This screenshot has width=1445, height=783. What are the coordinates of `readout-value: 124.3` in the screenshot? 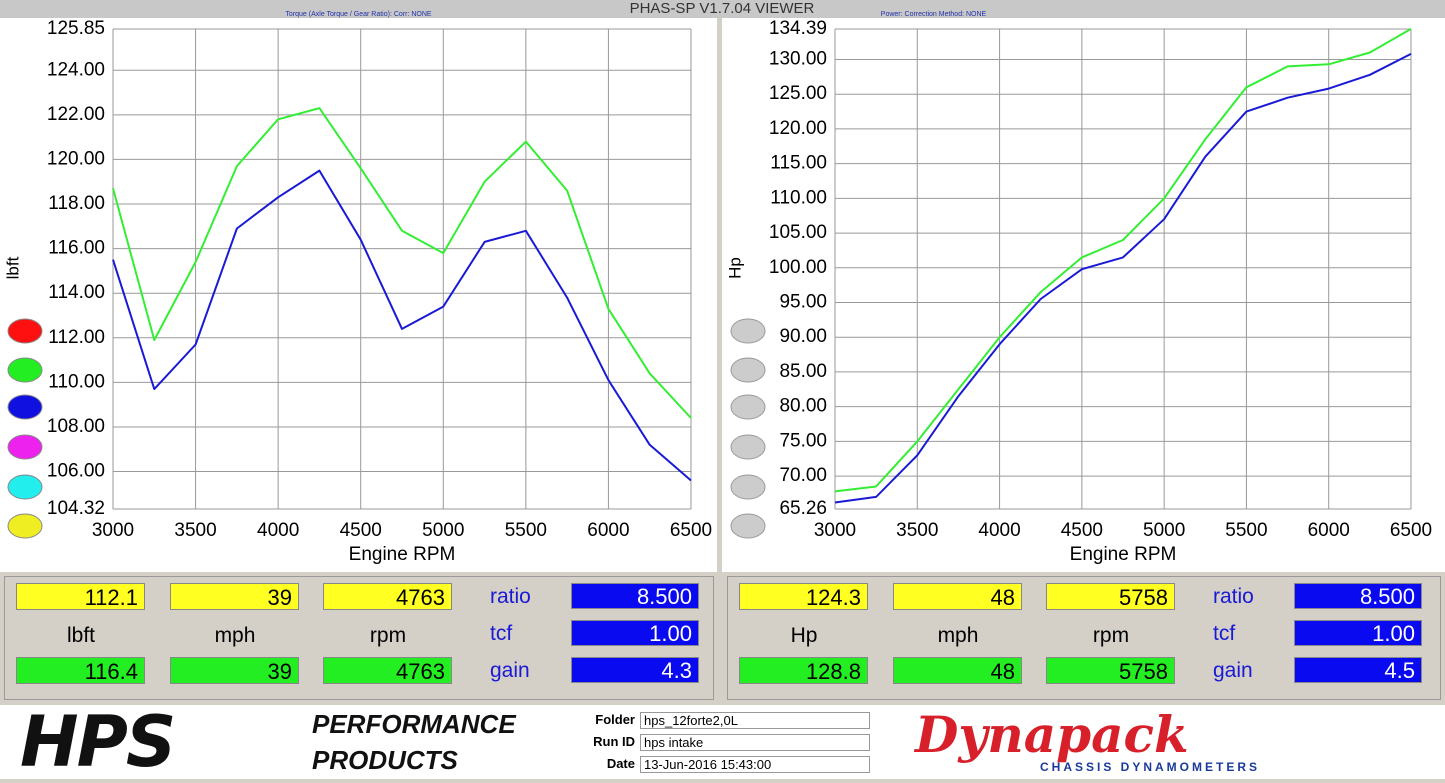 It's located at (803, 596).